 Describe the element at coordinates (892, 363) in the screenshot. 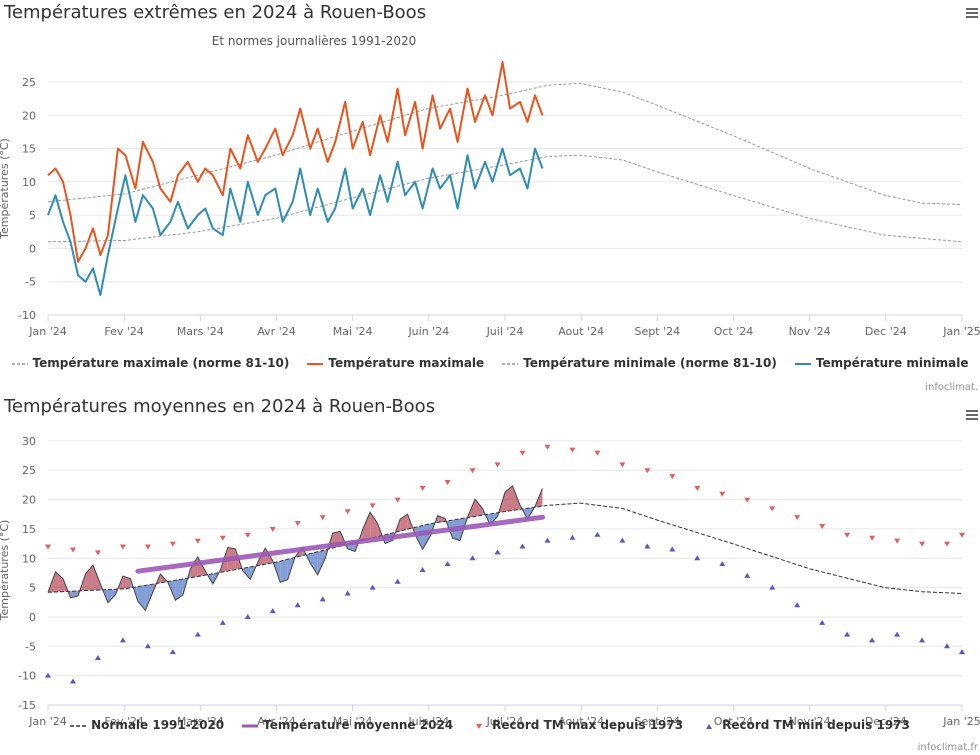

I see `legend-label: Température minimale` at that location.